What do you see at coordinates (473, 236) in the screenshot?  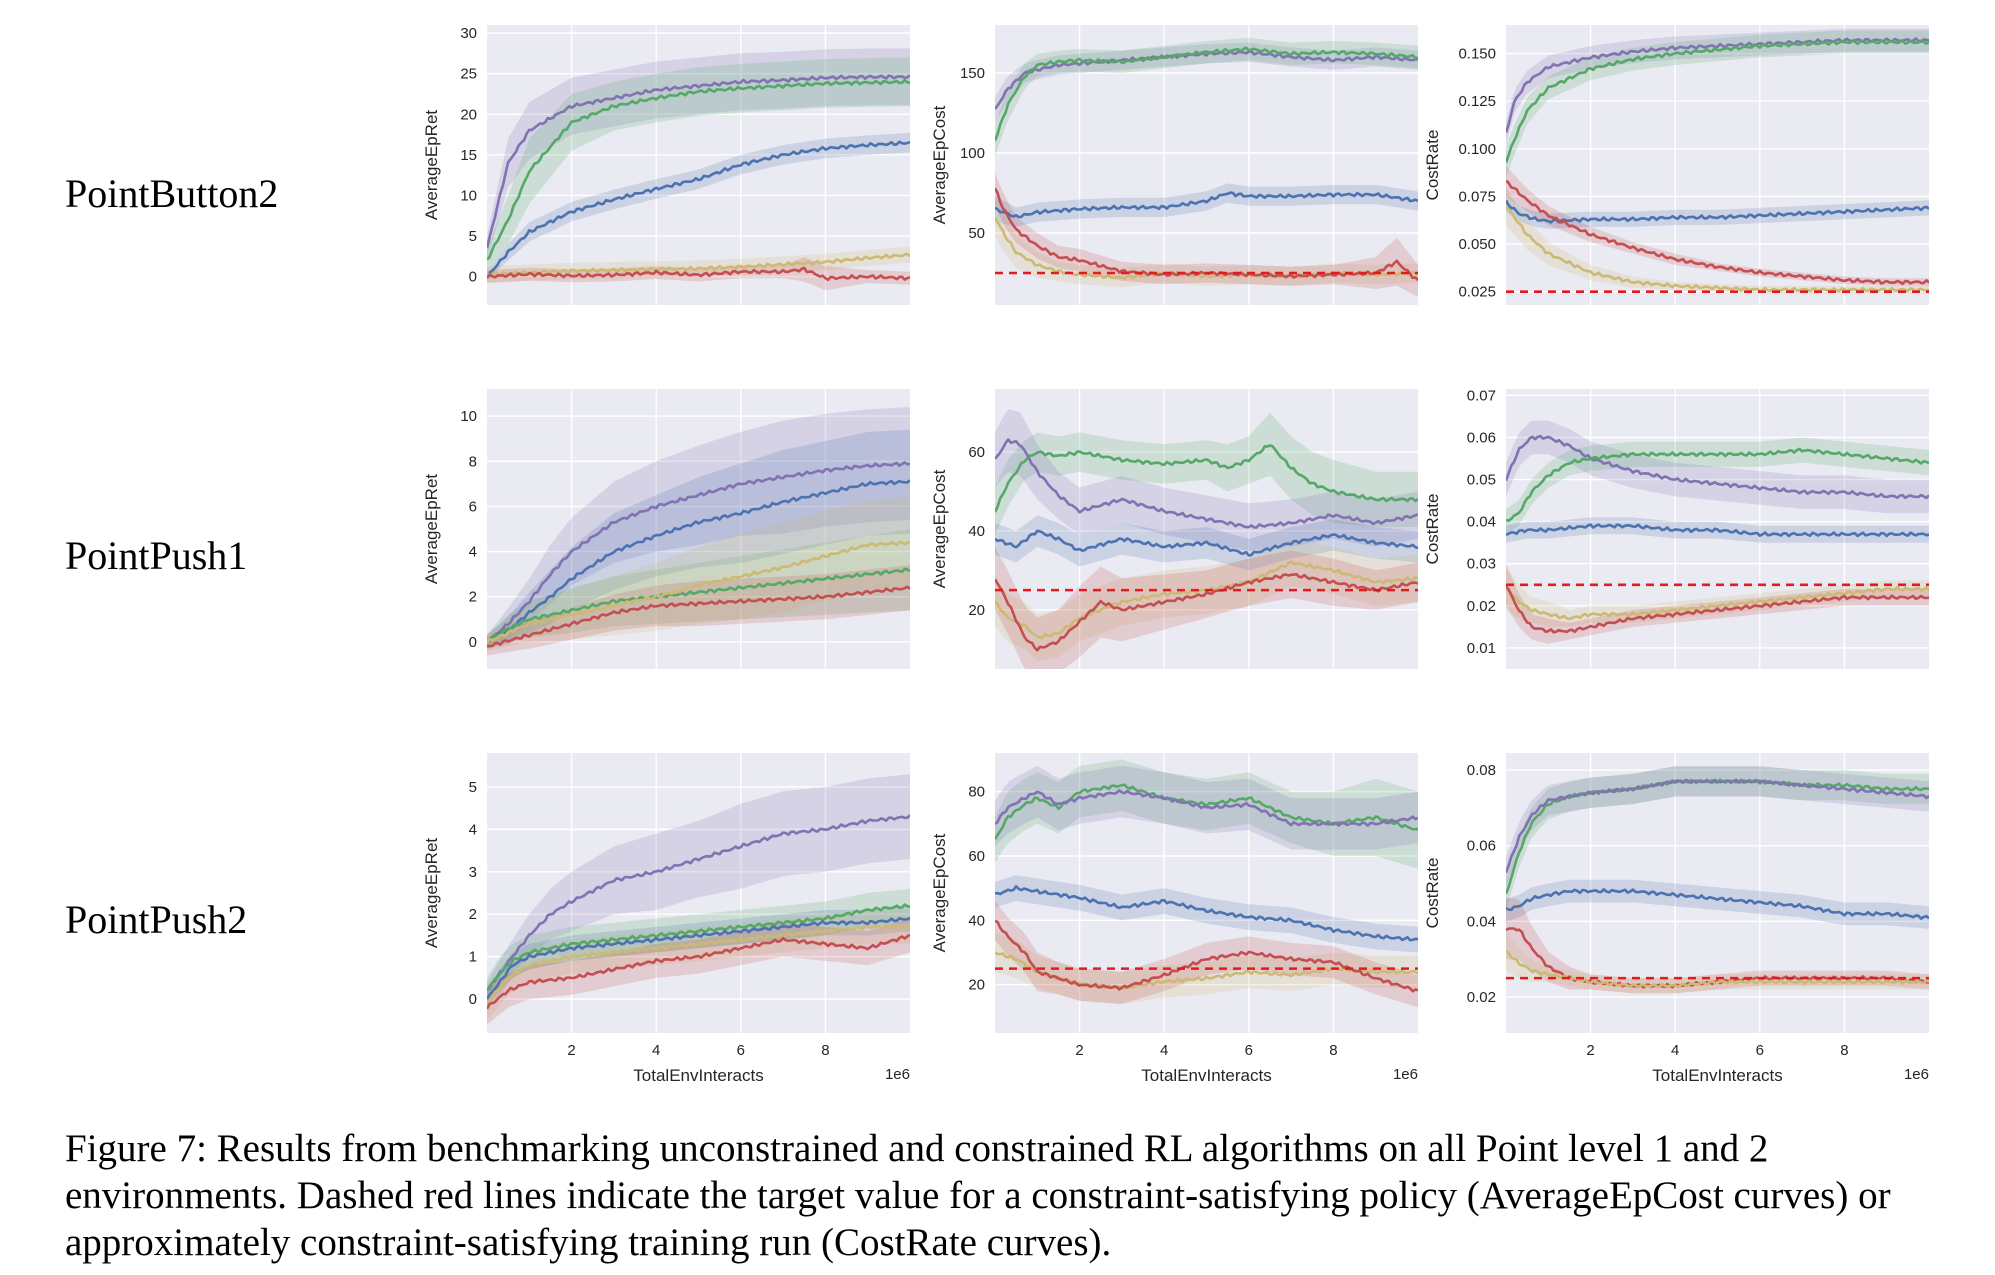 I see `y-tick-label: 5` at bounding box center [473, 236].